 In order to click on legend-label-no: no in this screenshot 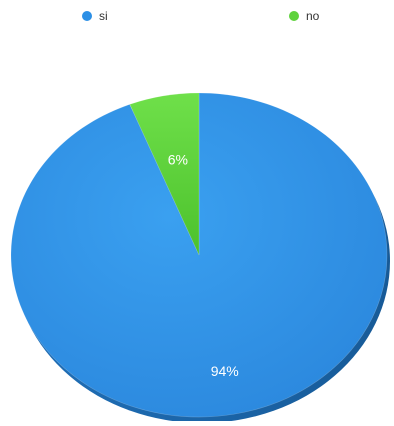, I will do `click(313, 16)`.